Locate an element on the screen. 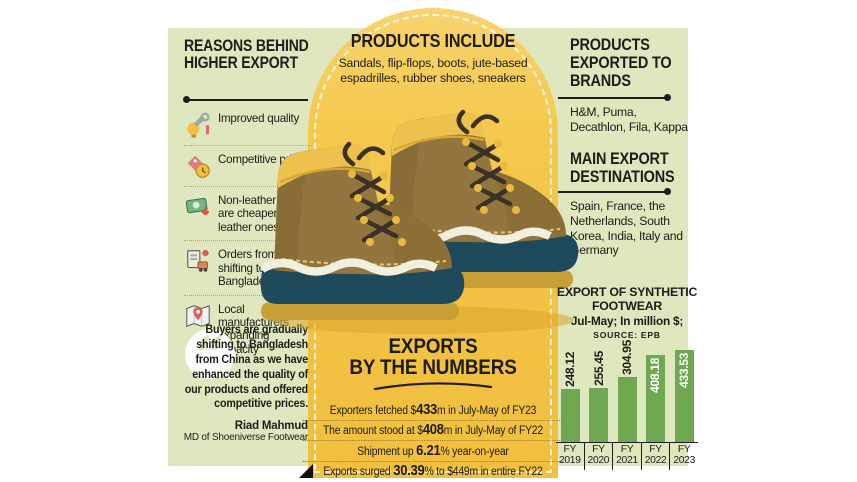 This screenshot has width=857, height=482. products-title: PRODUCTS INCLUDE is located at coordinates (433, 41).